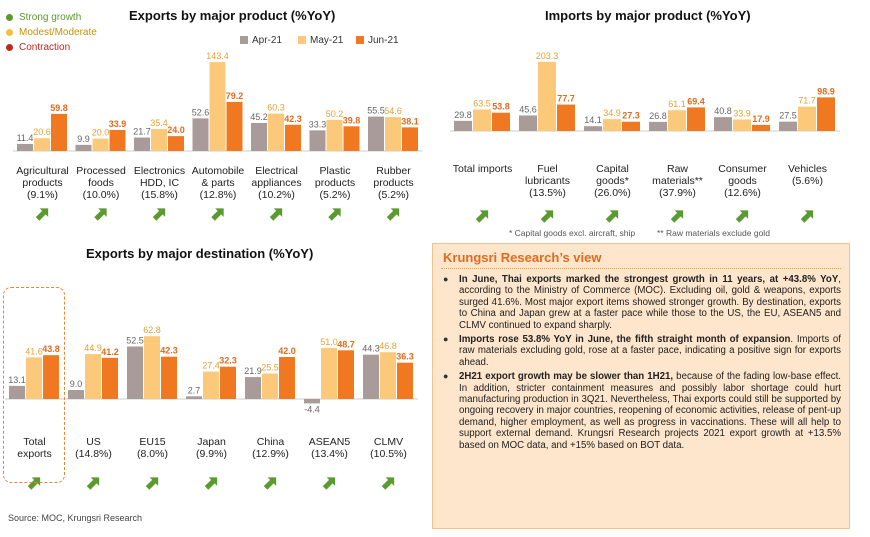  I want to click on category-label: products, so click(42, 183).